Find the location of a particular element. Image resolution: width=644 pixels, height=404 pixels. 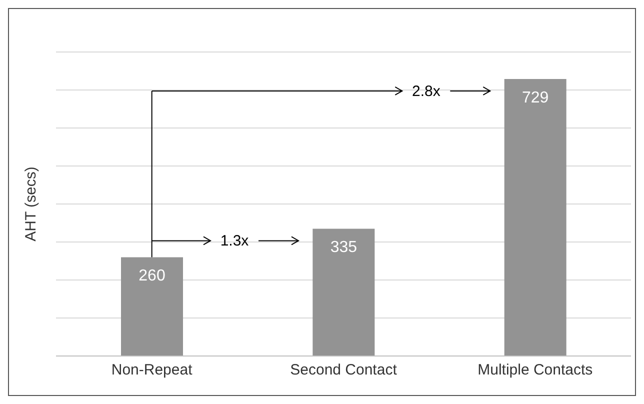

data-label: 335 is located at coordinates (344, 247).